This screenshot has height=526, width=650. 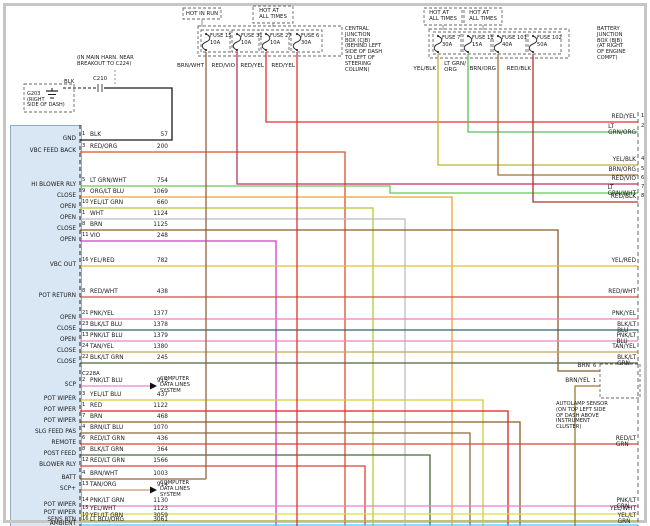 I want to click on bjb-box, so click(x=499, y=43).